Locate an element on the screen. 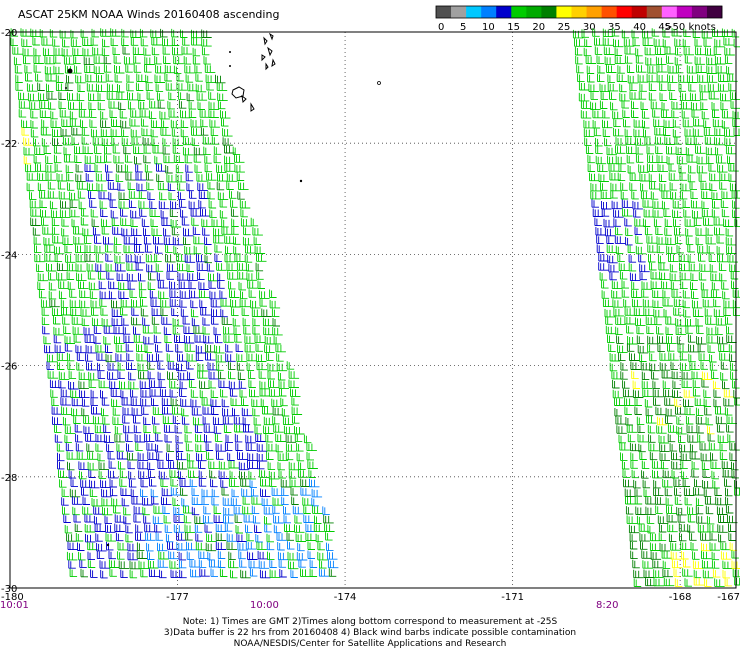 This screenshot has height=650, width=740. lon-tick-label: -177 is located at coordinates (177, 597).